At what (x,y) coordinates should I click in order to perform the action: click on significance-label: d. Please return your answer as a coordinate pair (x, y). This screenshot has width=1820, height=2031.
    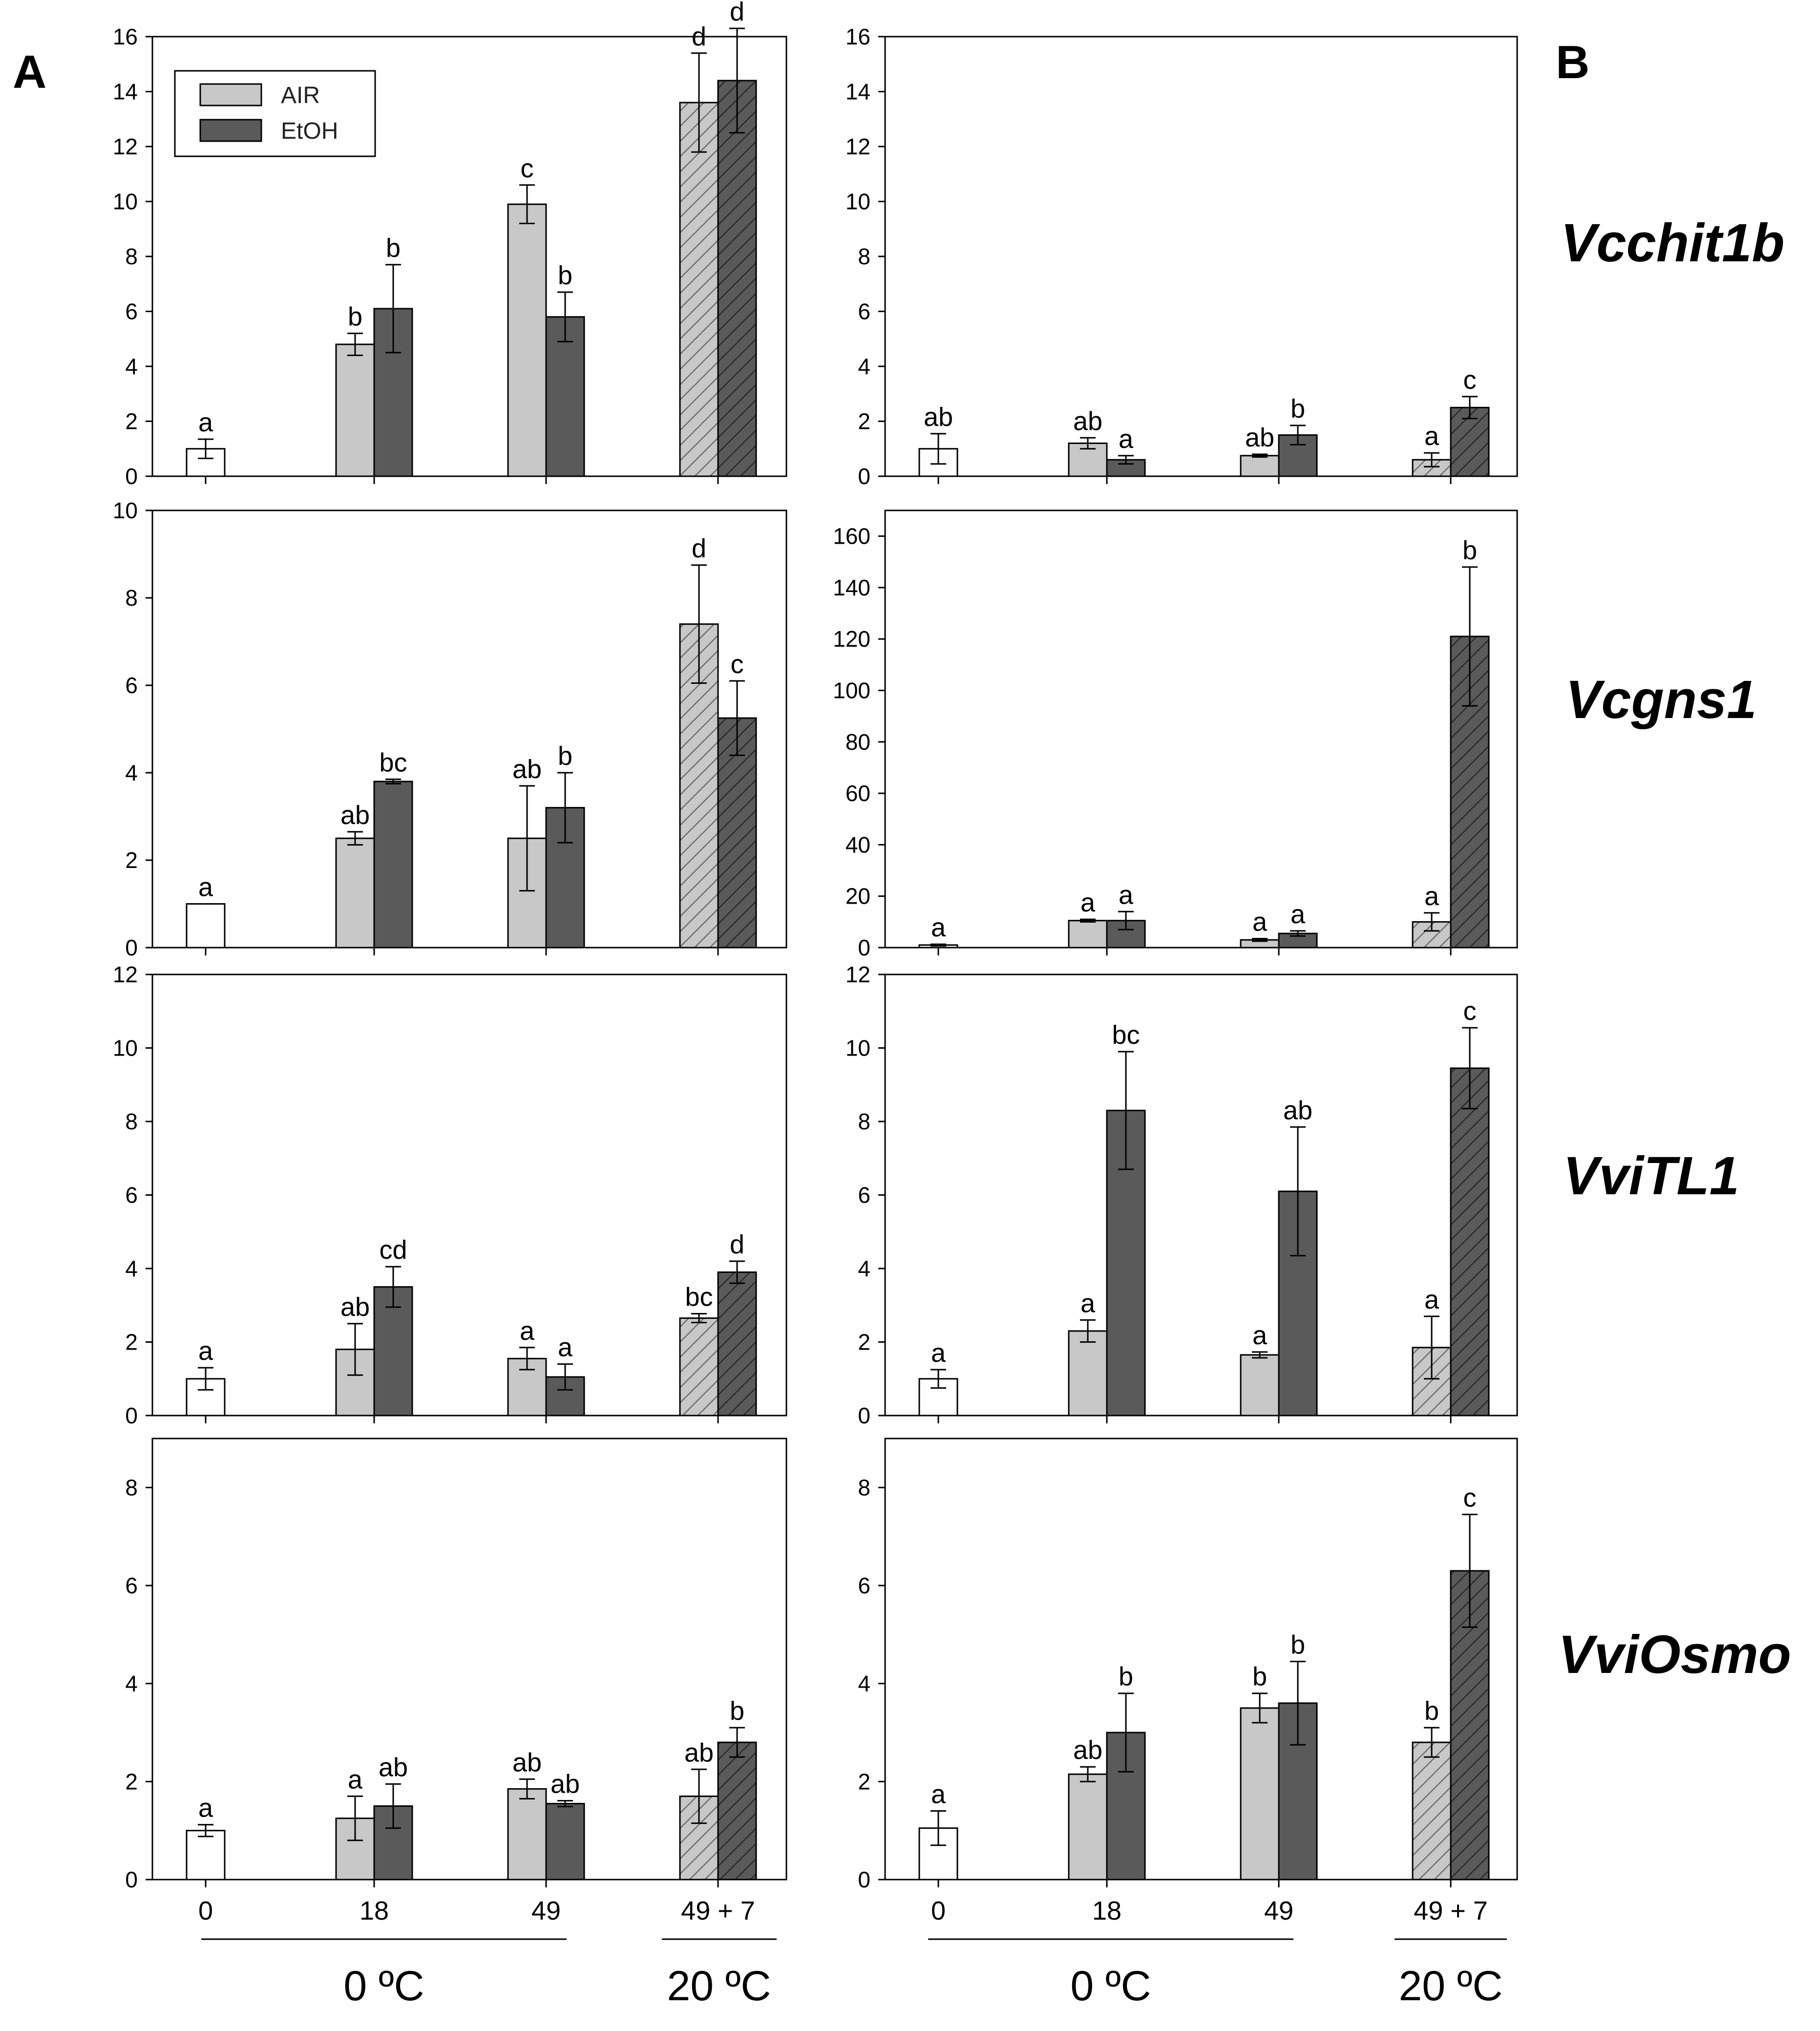
    Looking at the image, I should click on (699, 549).